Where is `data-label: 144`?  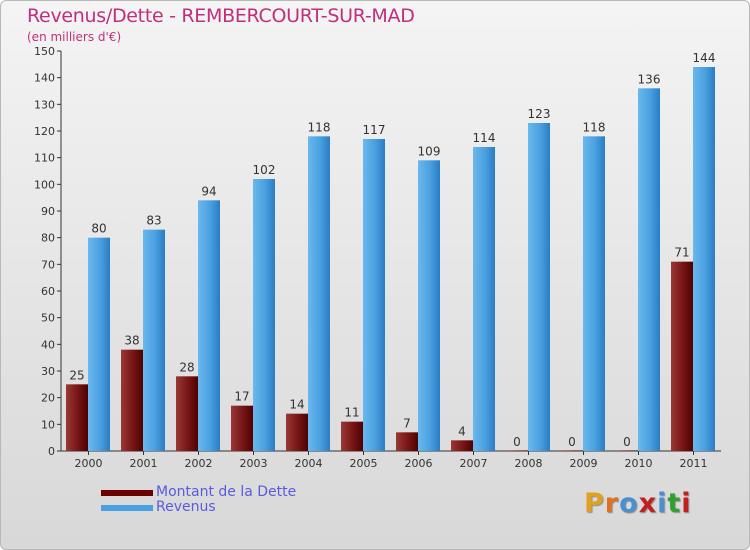 data-label: 144 is located at coordinates (704, 58).